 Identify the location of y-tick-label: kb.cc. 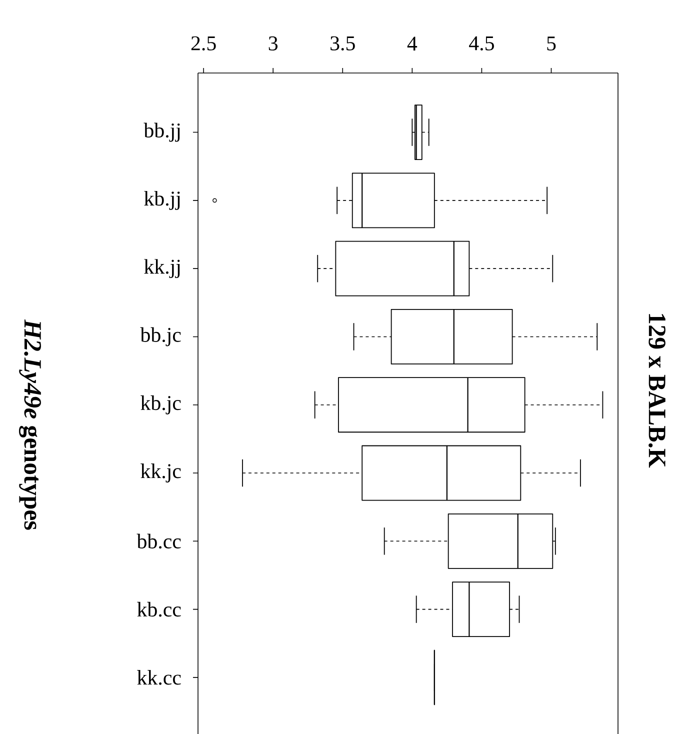
(159, 609).